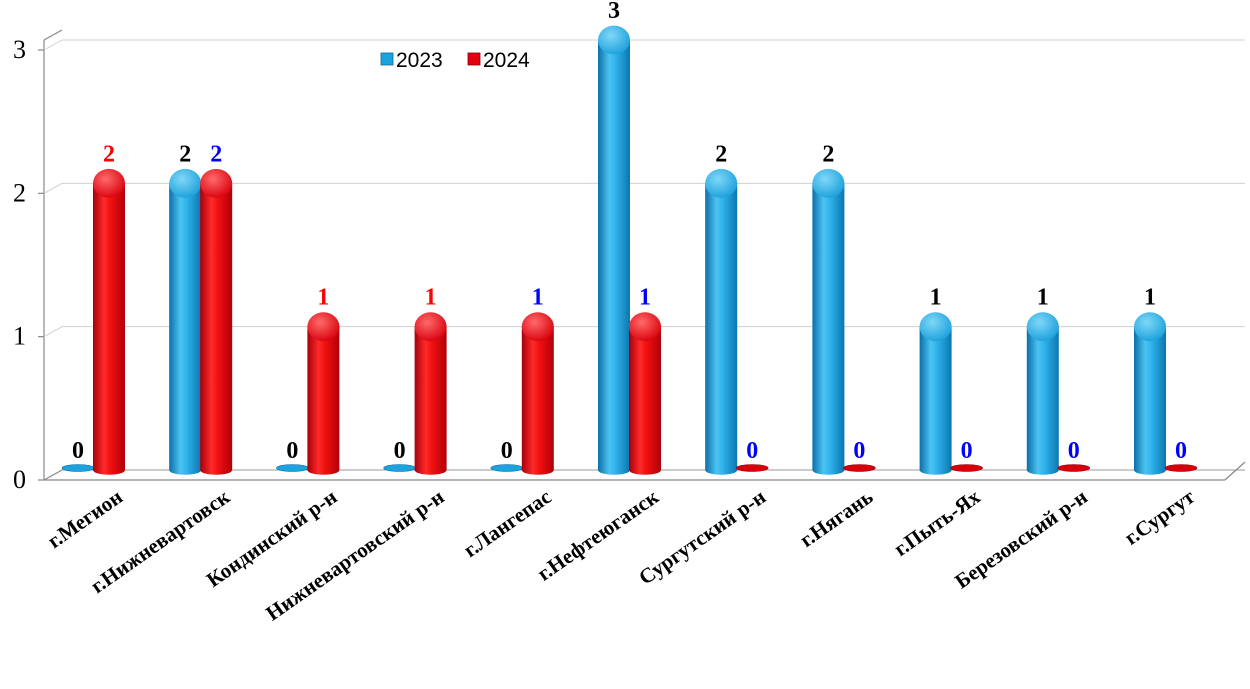 This screenshot has height=689, width=1250. I want to click on x-category-label: г.Нягань, so click(836, 517).